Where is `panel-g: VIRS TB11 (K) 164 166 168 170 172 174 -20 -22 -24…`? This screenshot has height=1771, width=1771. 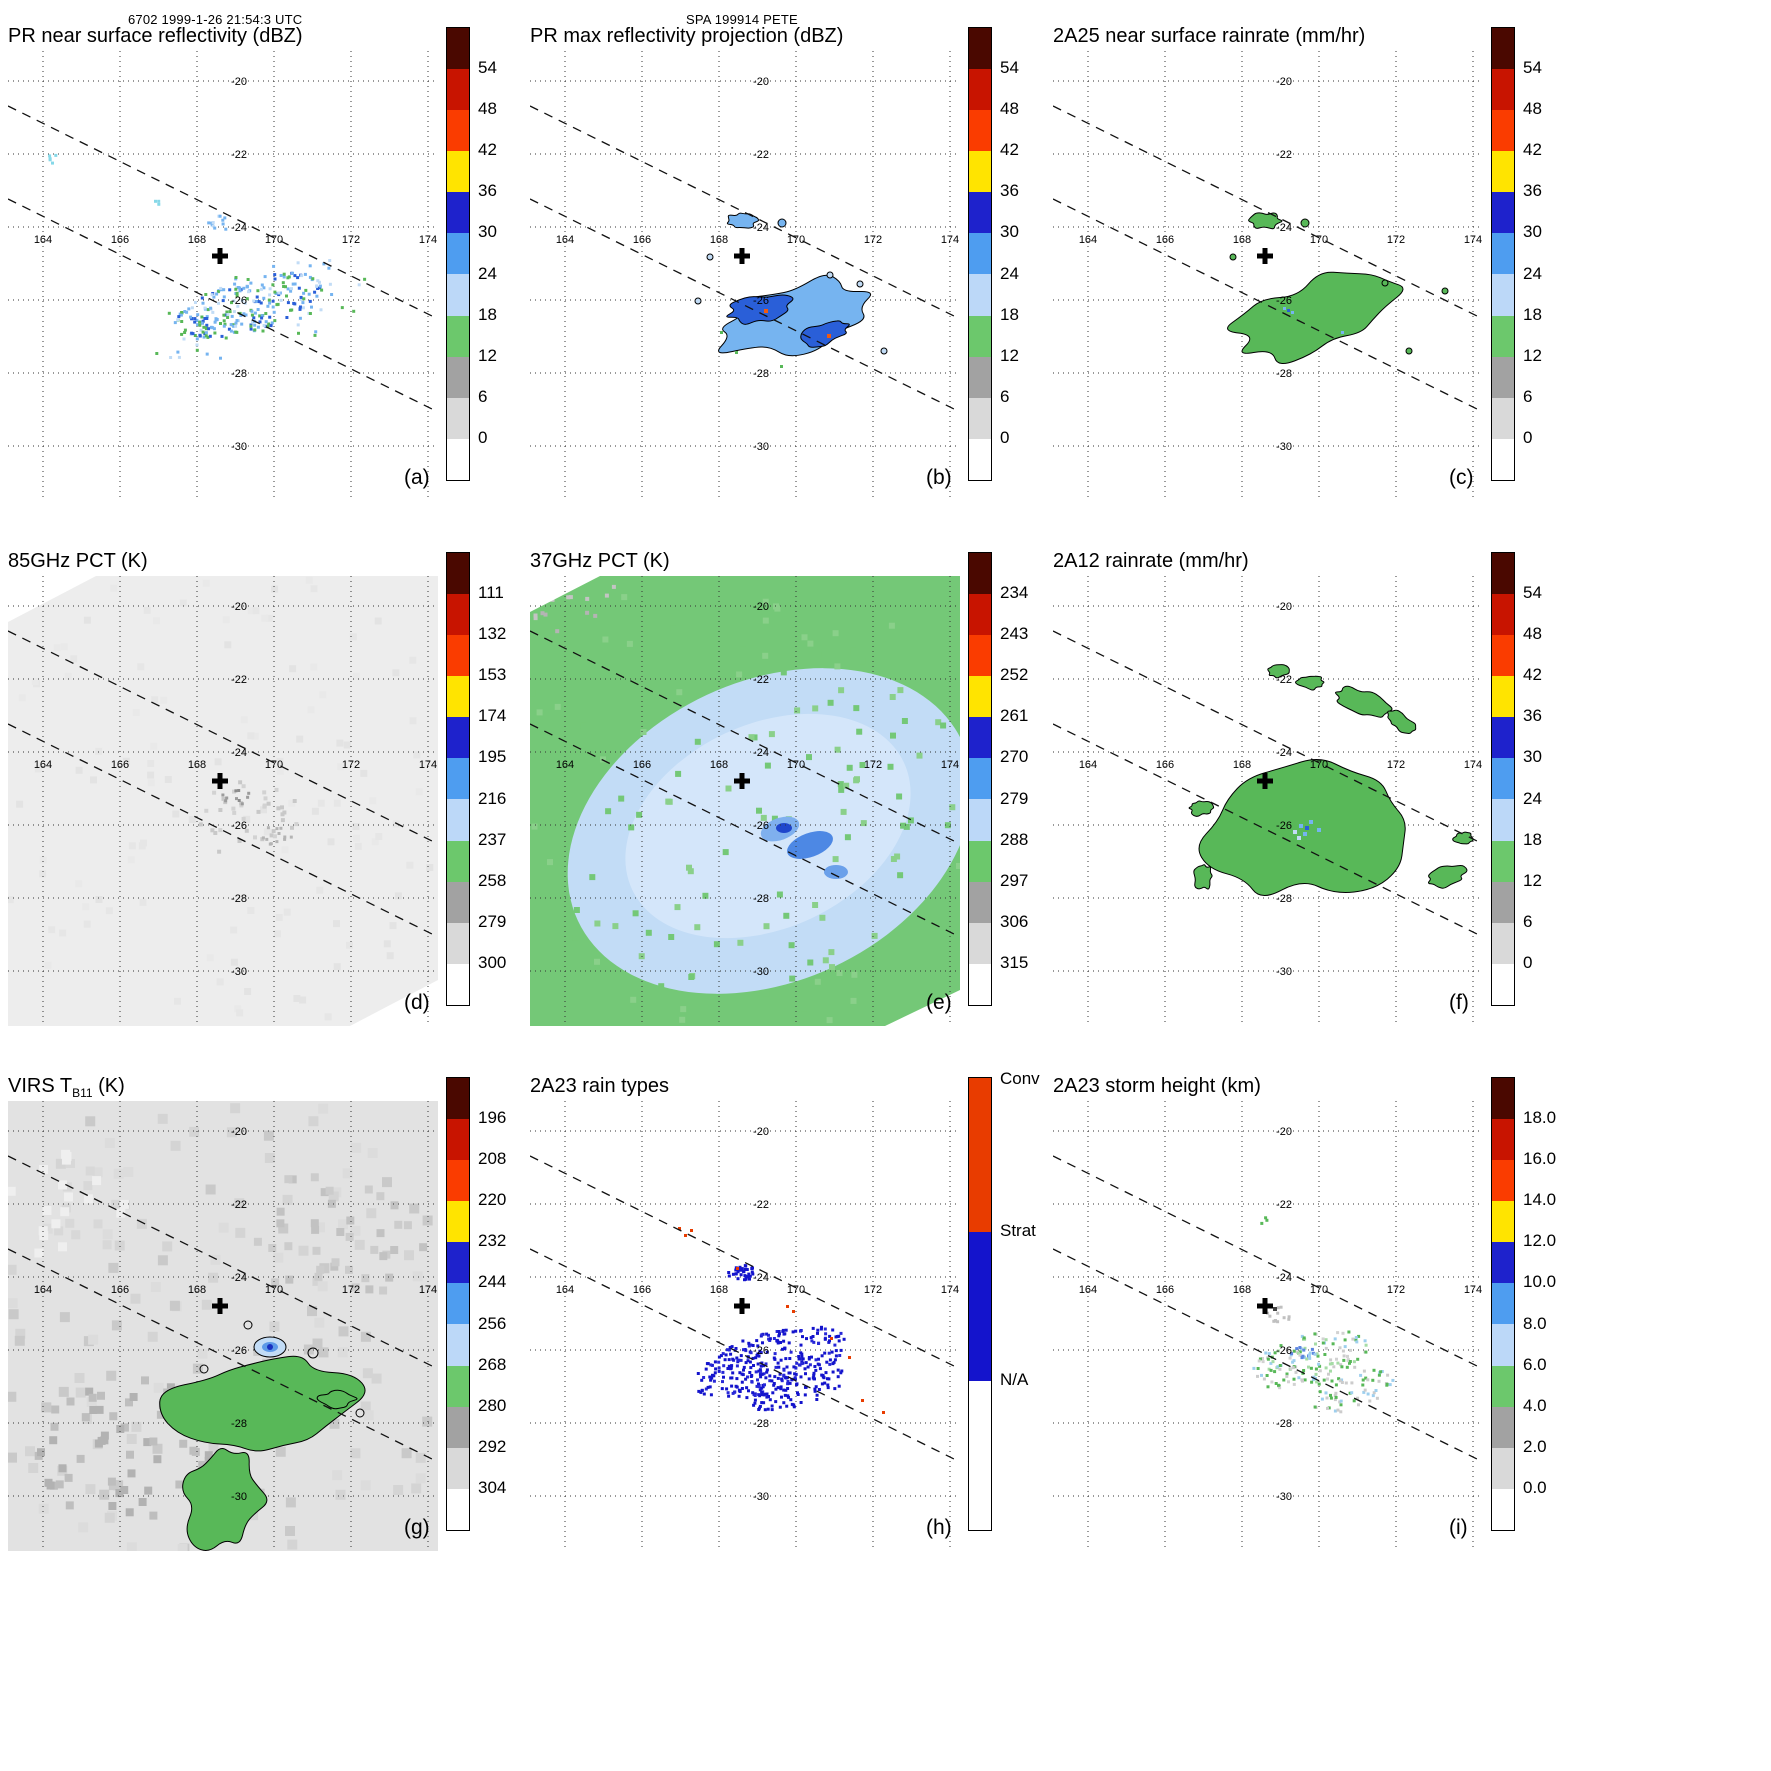 panel-g: VIRS TB11 (K) 164 166 168 170 172 174 -20 -22 -24… is located at coordinates (280, 1331).